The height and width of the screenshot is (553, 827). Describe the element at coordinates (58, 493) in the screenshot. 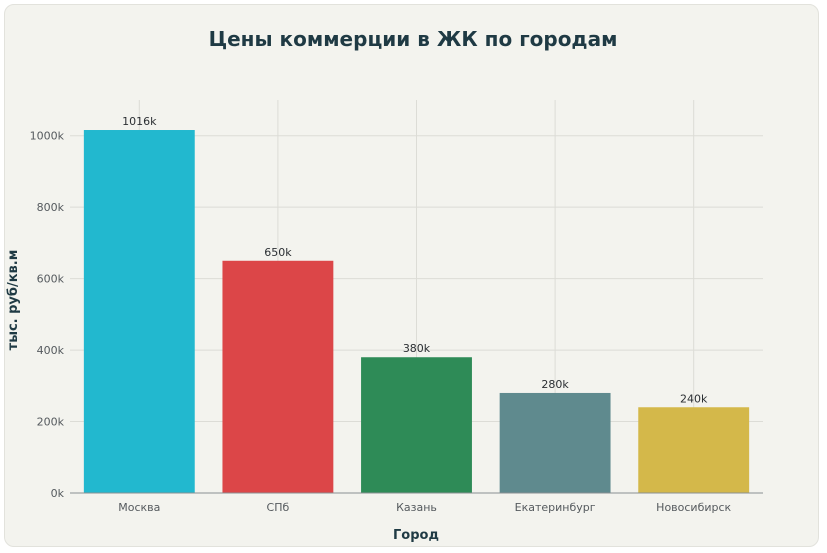

I see `y-tick-label: 0k` at that location.